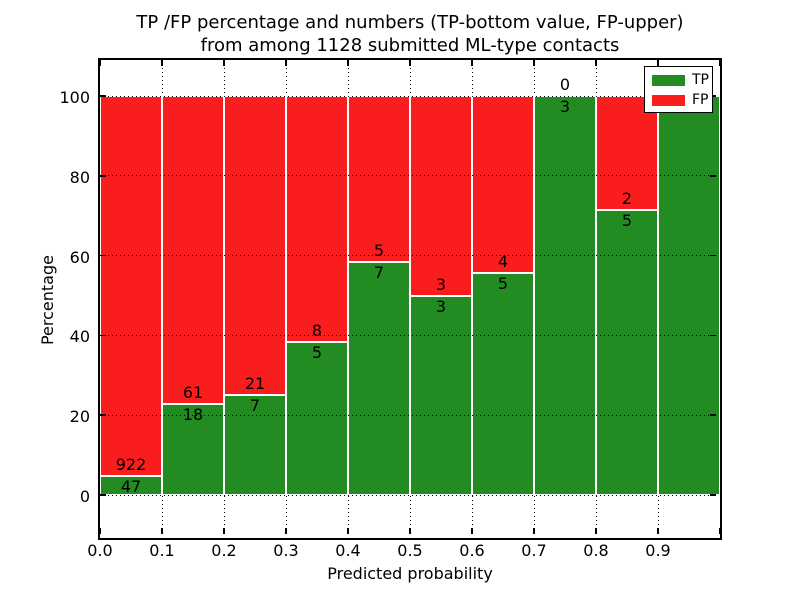  Describe the element at coordinates (503, 262) in the screenshot. I see `fp-count-label: 4` at that location.